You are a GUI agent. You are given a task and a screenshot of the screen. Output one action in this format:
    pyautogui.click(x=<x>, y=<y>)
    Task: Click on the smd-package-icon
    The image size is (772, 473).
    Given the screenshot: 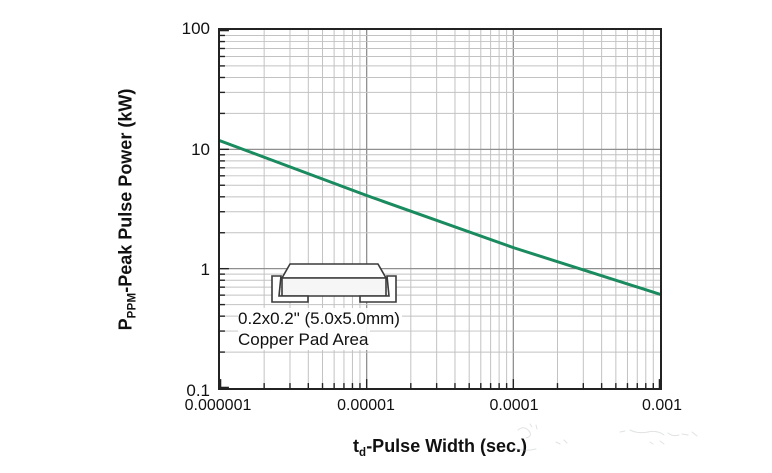 What is the action you would take?
    pyautogui.click(x=334, y=283)
    